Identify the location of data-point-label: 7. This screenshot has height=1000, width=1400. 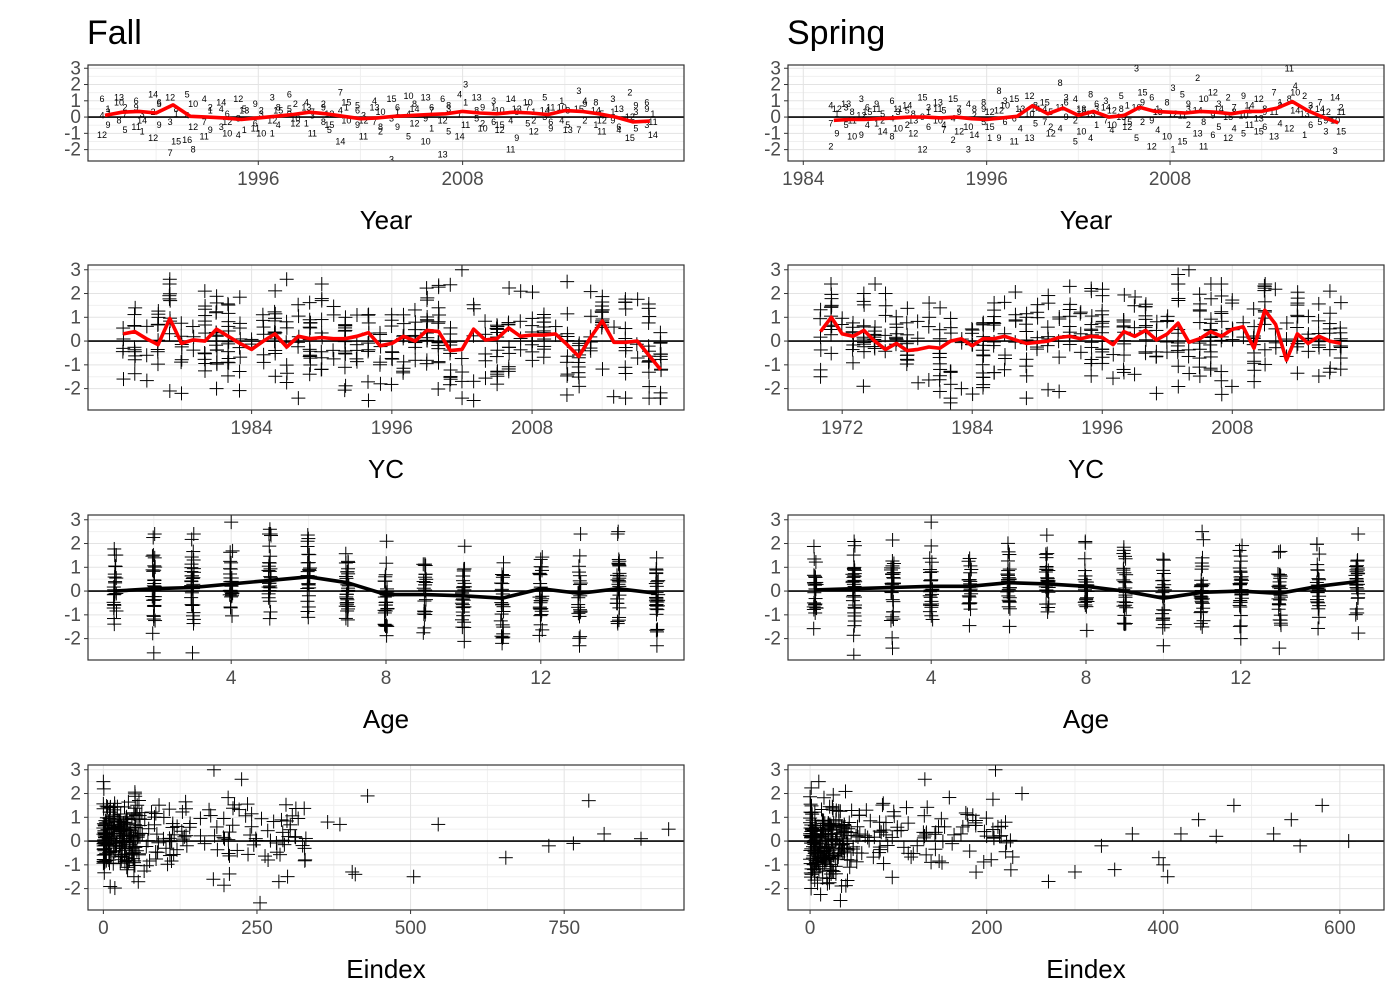
(431, 111).